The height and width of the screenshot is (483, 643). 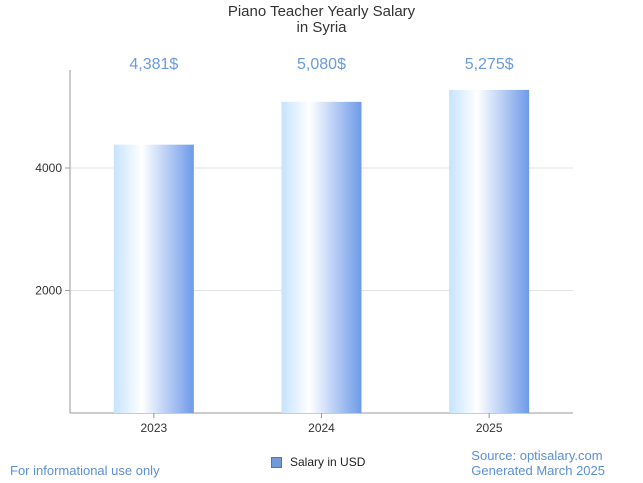 I want to click on legend-label: Salary in USD, so click(x=328, y=462).